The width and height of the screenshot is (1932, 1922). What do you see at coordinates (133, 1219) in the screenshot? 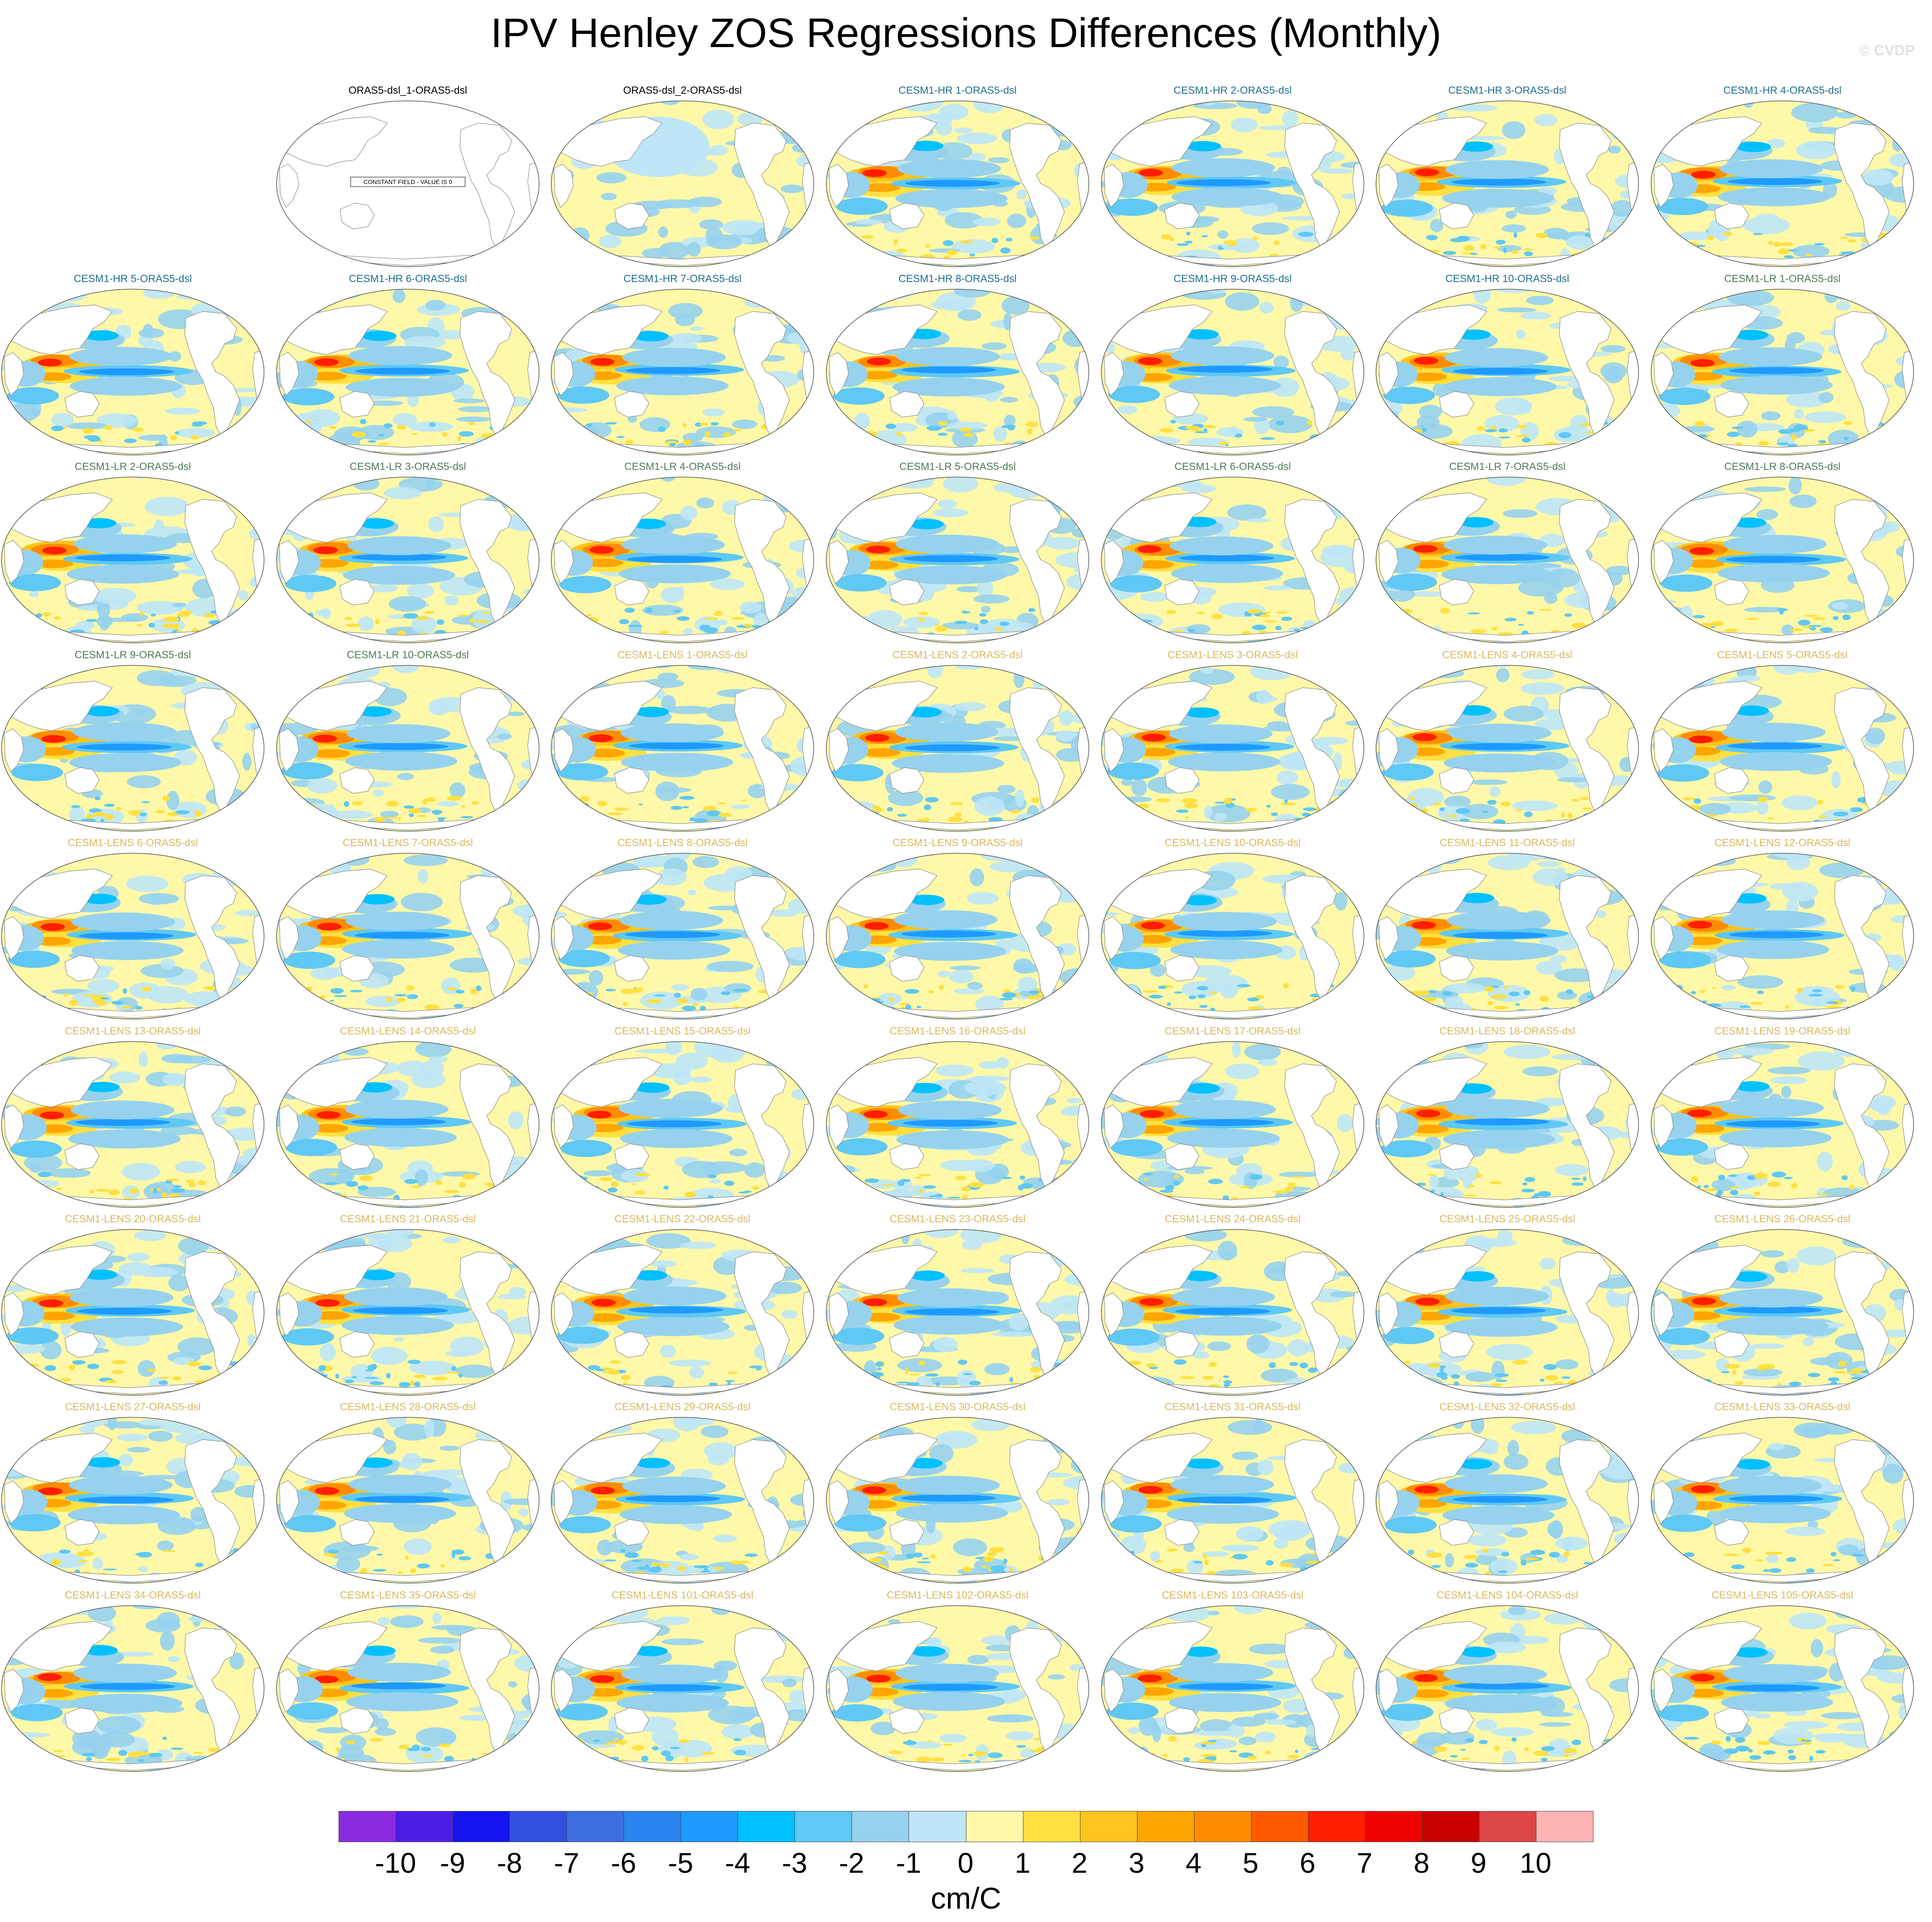
I see `map-panel-title: CESM1-LENS 20-ORAS5-dsl` at bounding box center [133, 1219].